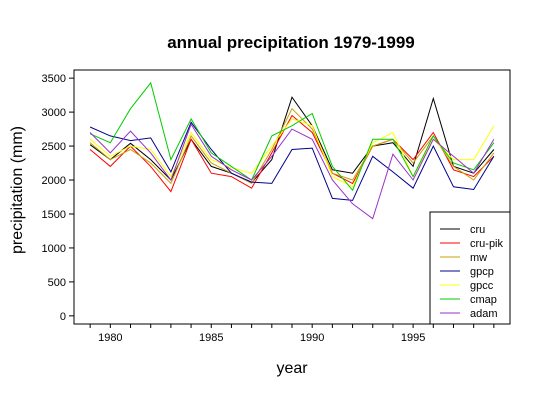 The image size is (550, 412). I want to click on series-line-gpcp, so click(292, 161).